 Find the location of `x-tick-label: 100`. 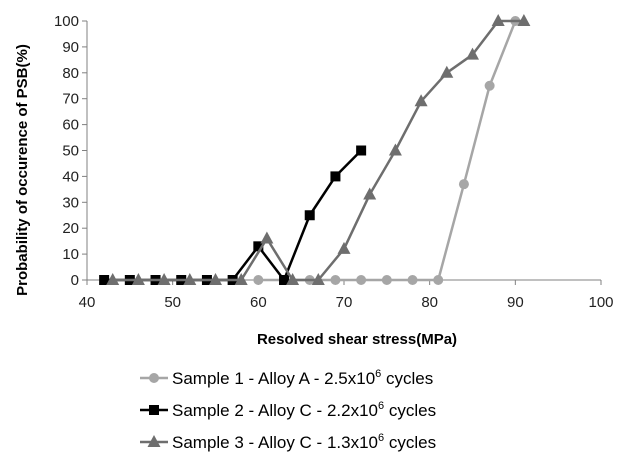

x-tick-label: 100 is located at coordinates (600, 302).